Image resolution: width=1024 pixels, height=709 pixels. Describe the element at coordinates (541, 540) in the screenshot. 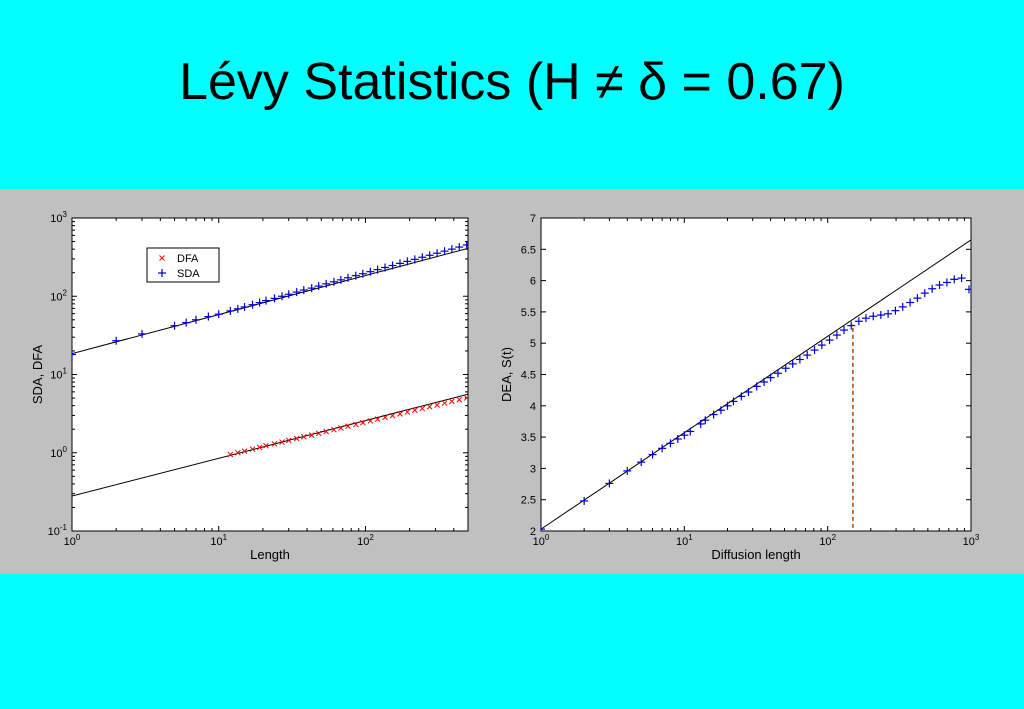

I see `x-tick-label: 10⁰` at that location.